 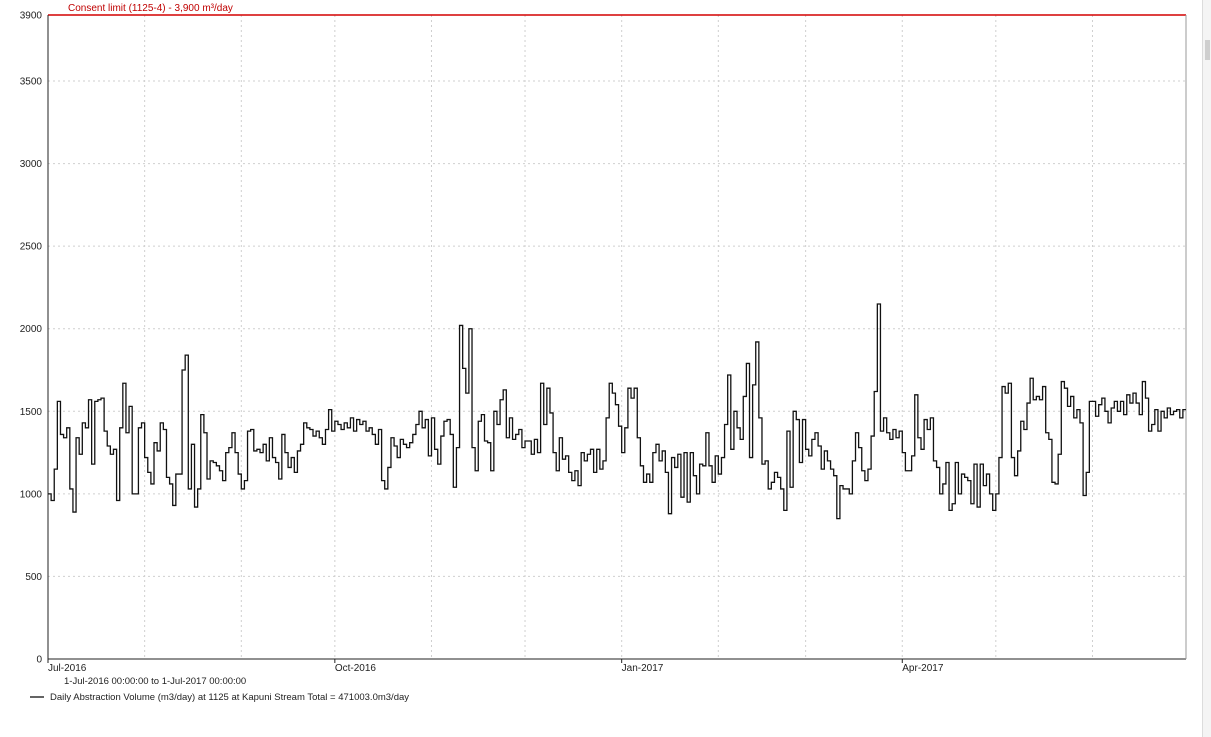 What do you see at coordinates (31, 164) in the screenshot?
I see `y-tick-label: 3000` at bounding box center [31, 164].